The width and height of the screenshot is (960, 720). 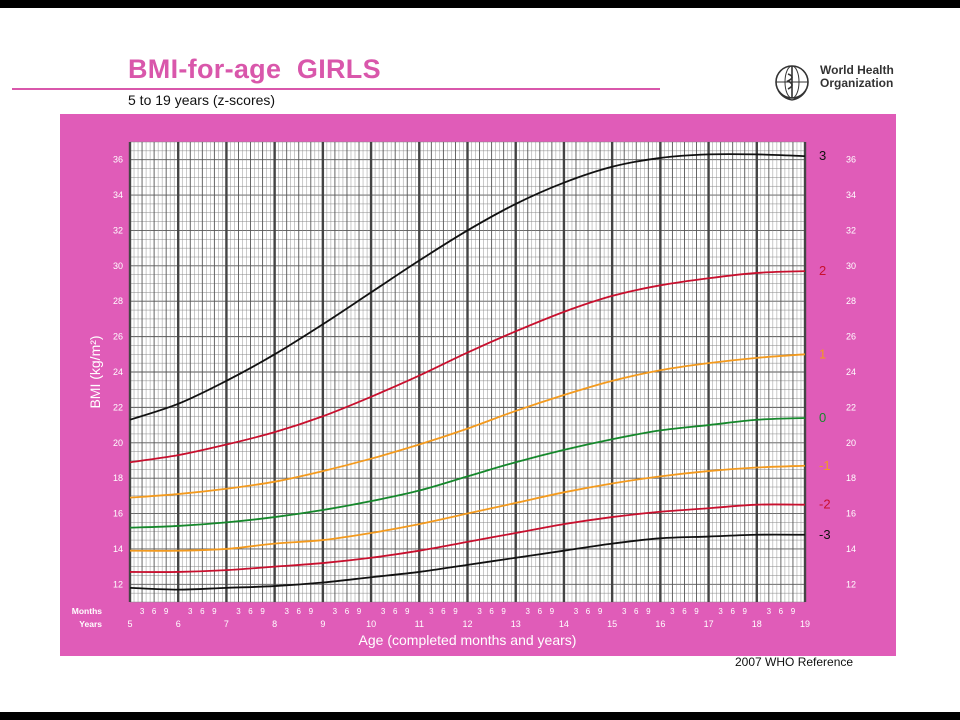 I want to click on series-label-z2: 2, so click(x=822, y=270).